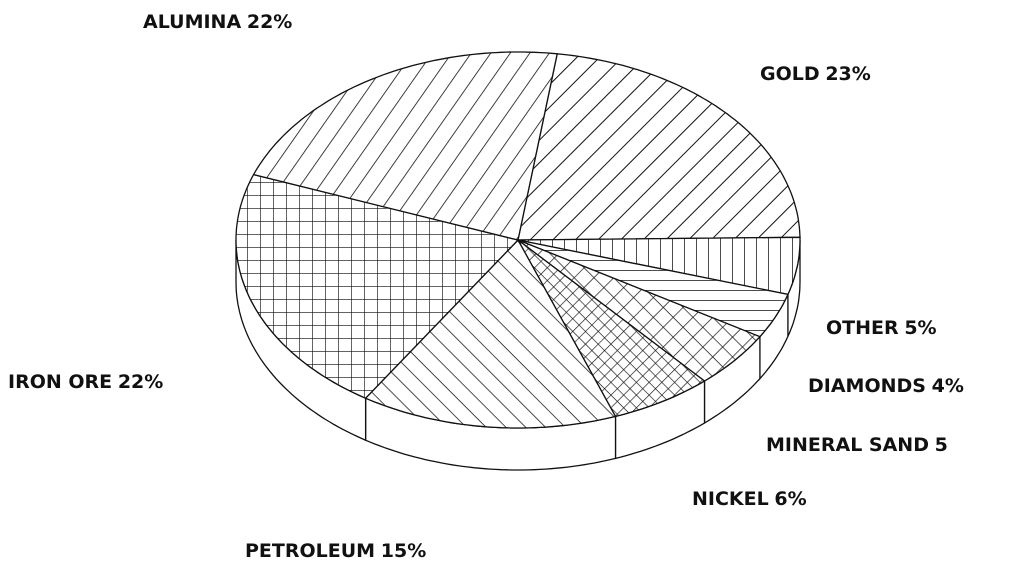 The height and width of the screenshot is (563, 1032). I want to click on slice-label: ALUMINA 22%, so click(217, 22).